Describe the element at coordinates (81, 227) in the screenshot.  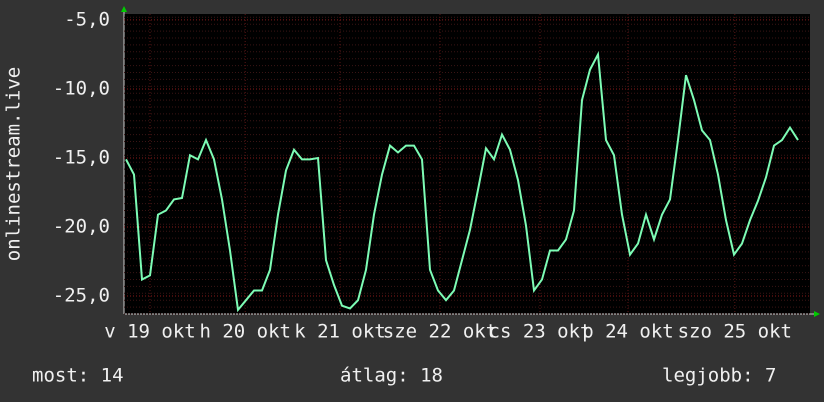
I see `y-tick-label: -20,0` at that location.